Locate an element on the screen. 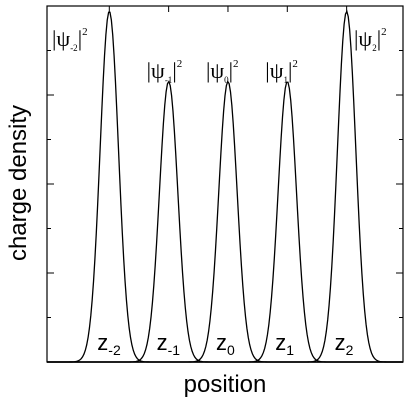 The width and height of the screenshot is (407, 408). x-axis-label: position is located at coordinates (225, 384).